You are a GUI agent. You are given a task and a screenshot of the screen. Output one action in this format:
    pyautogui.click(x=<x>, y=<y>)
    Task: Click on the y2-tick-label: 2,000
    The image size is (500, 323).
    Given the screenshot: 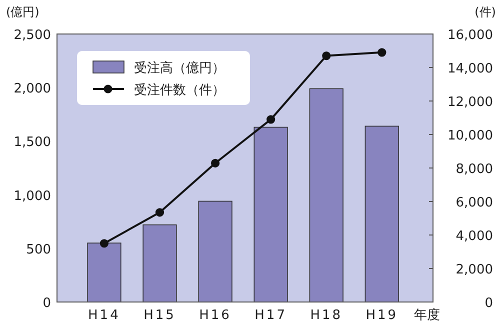 What is the action you would take?
    pyautogui.click(x=474, y=270)
    